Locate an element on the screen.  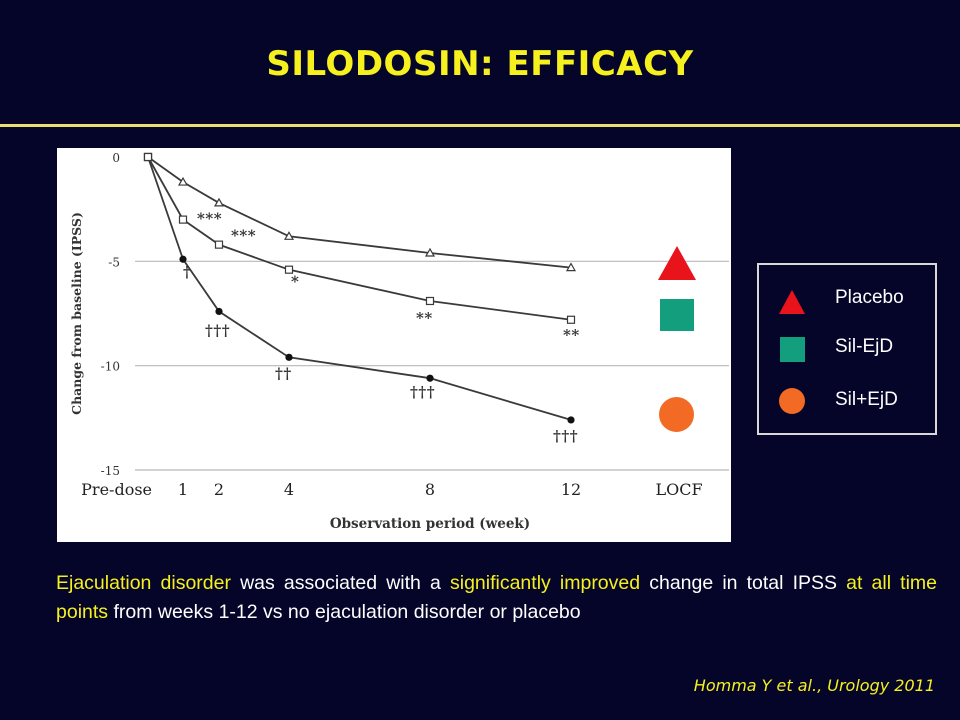
orange-circle-icon is located at coordinates (792, 401).